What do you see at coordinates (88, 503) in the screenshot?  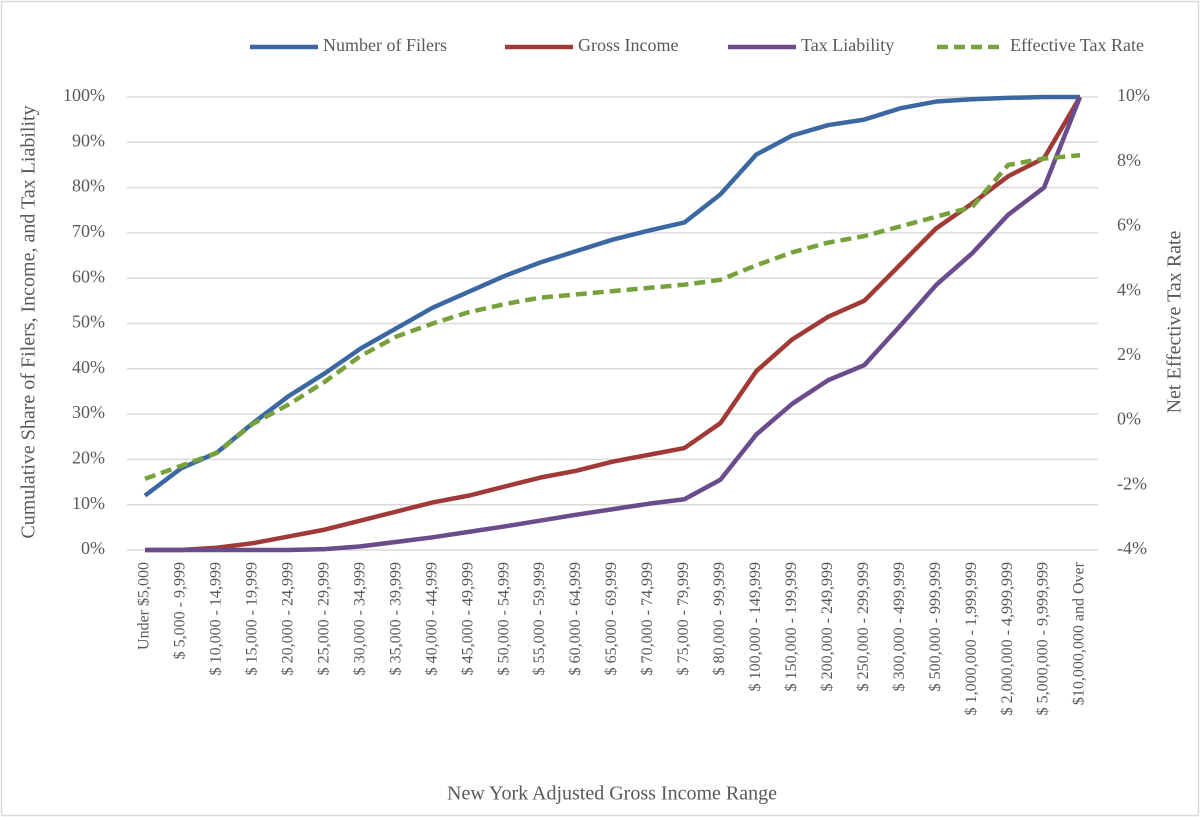 I see `y-tick-label: 10%` at bounding box center [88, 503].